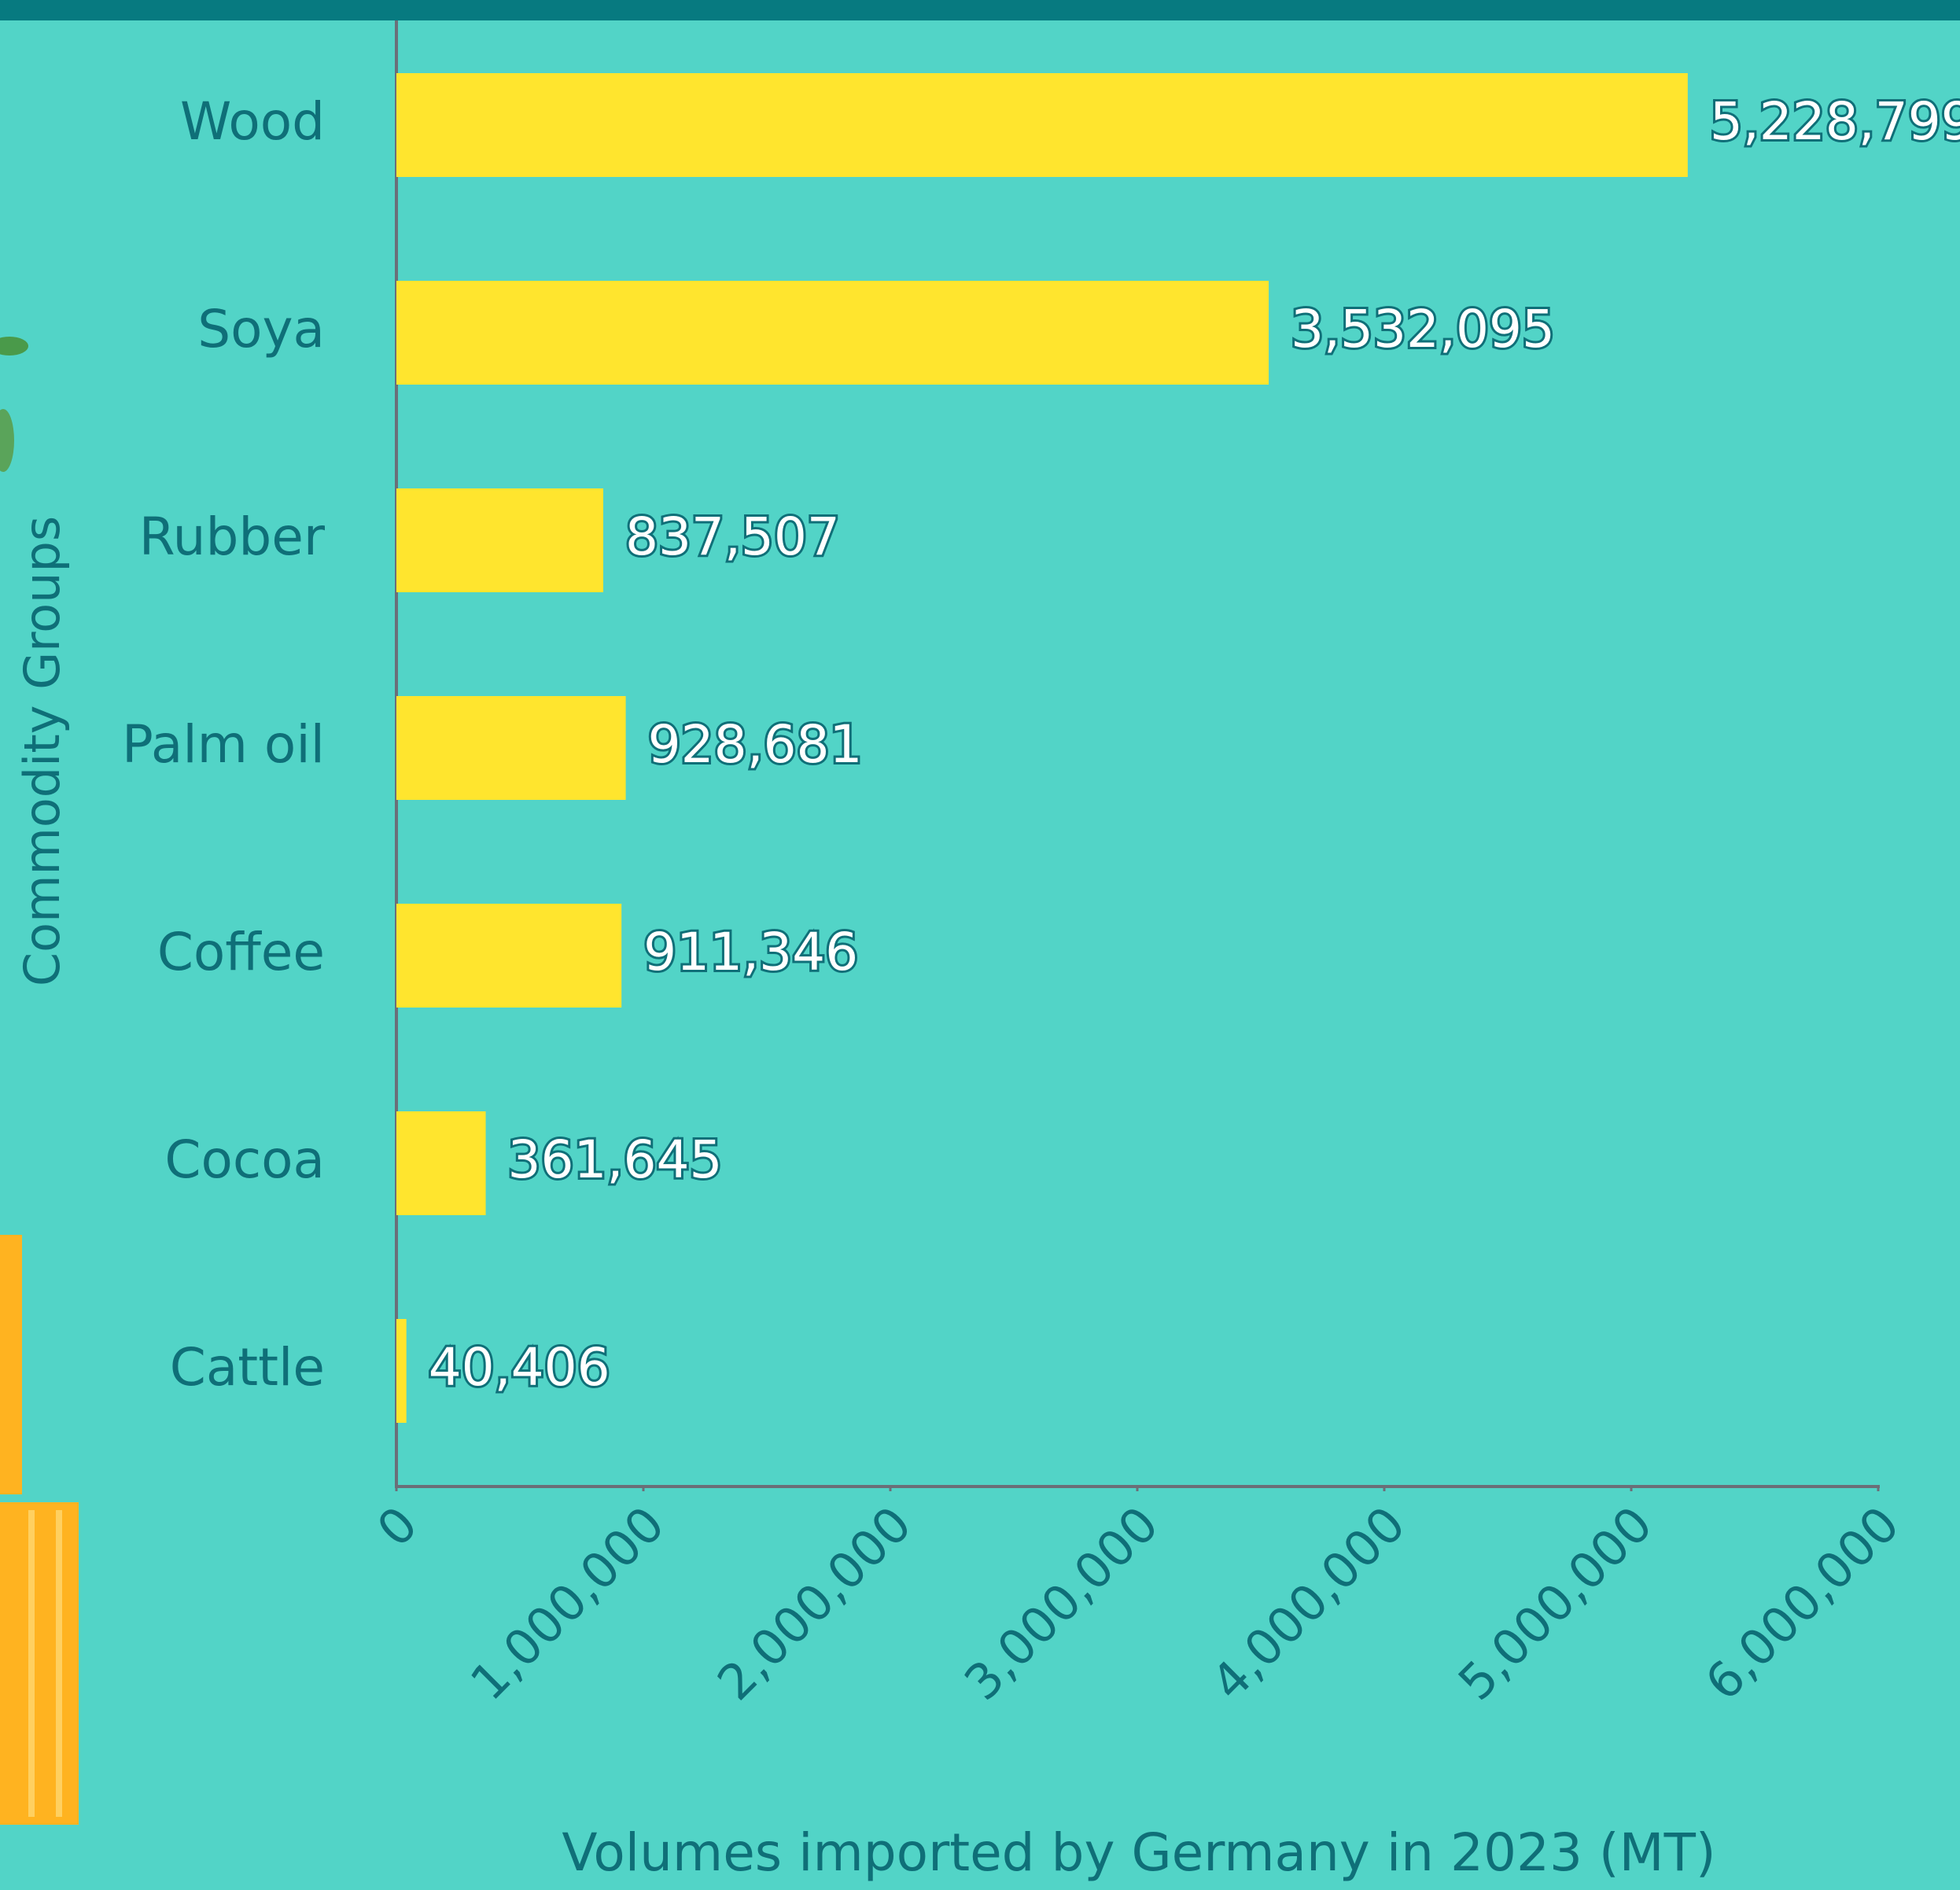 The image size is (1960, 1890). I want to click on value-label: 837,507, so click(732, 537).